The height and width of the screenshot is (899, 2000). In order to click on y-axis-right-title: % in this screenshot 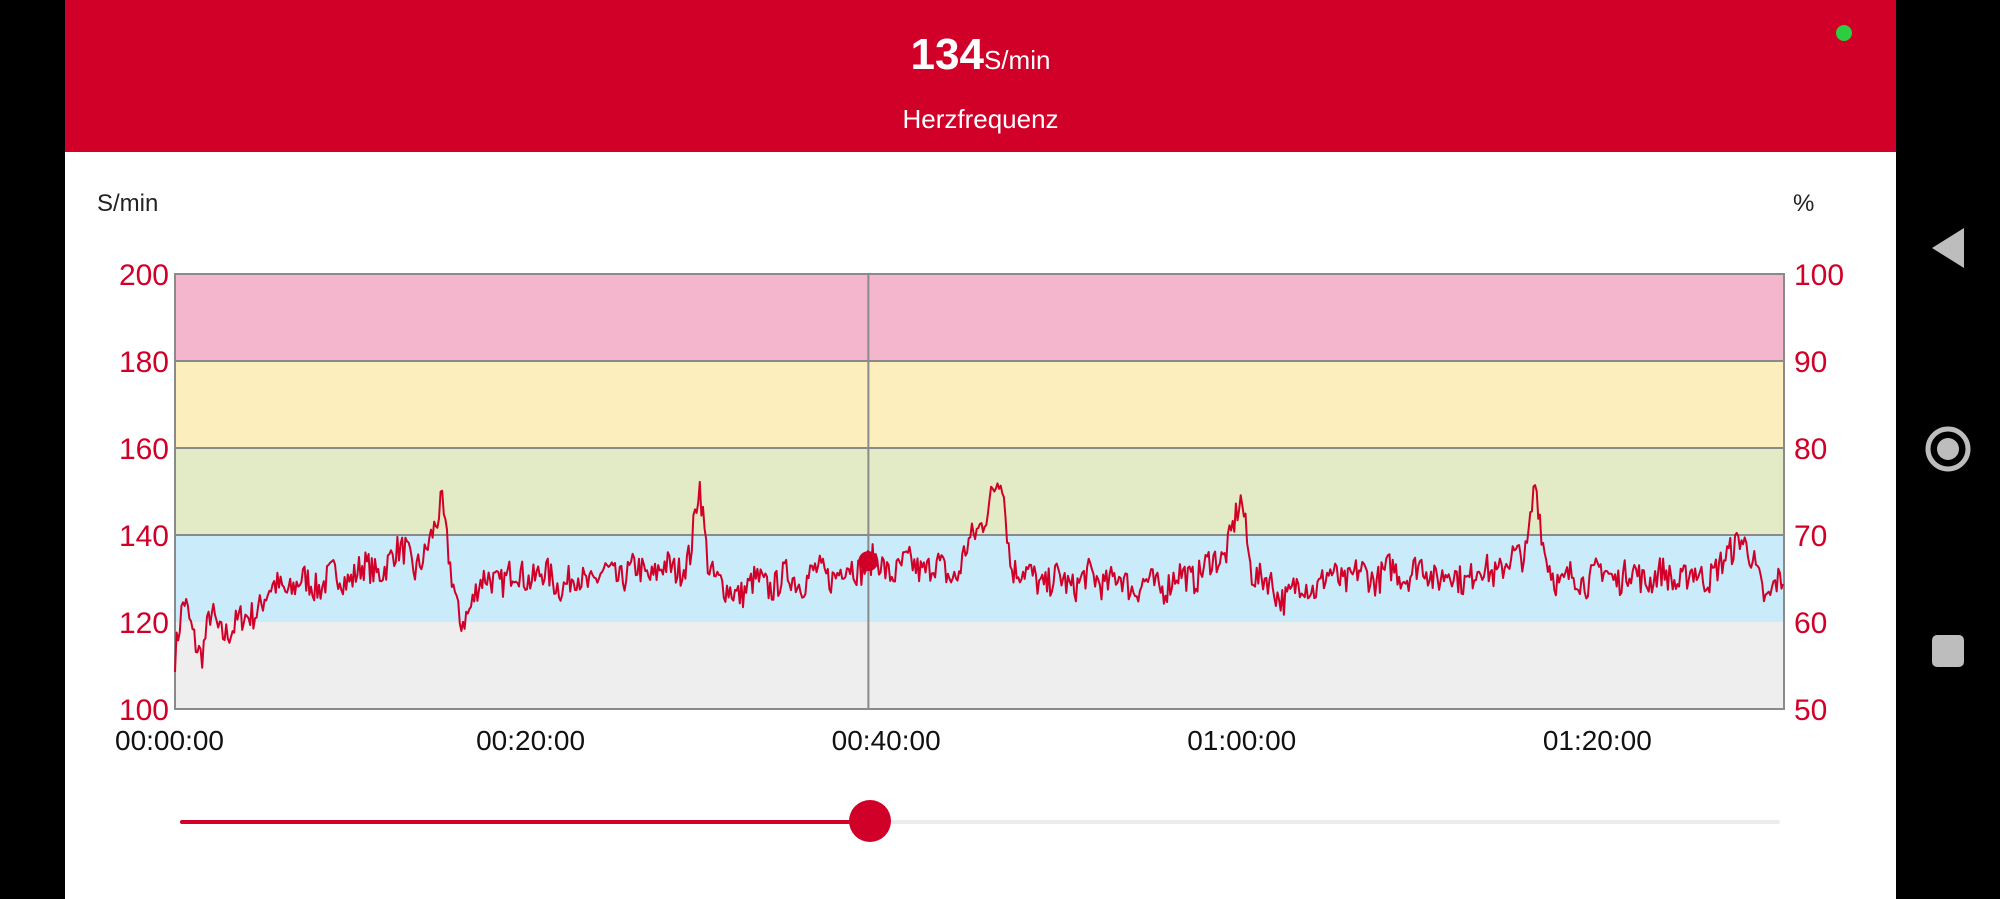, I will do `click(1804, 203)`.